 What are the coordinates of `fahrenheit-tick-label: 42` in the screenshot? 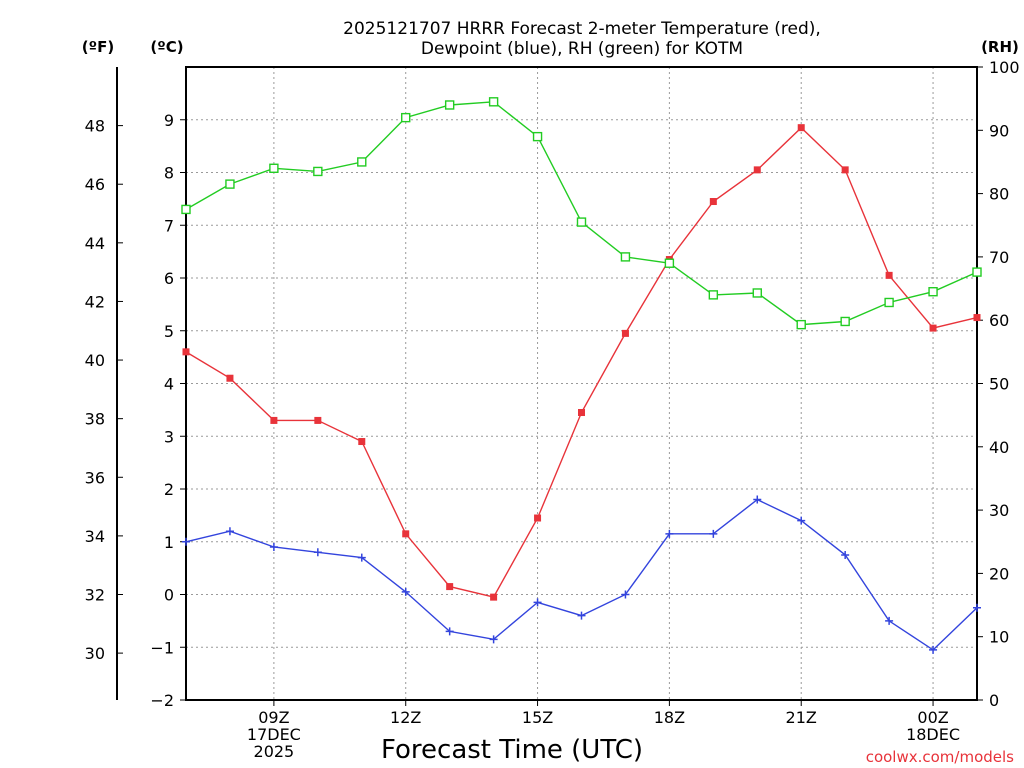 It's located at (95, 301).